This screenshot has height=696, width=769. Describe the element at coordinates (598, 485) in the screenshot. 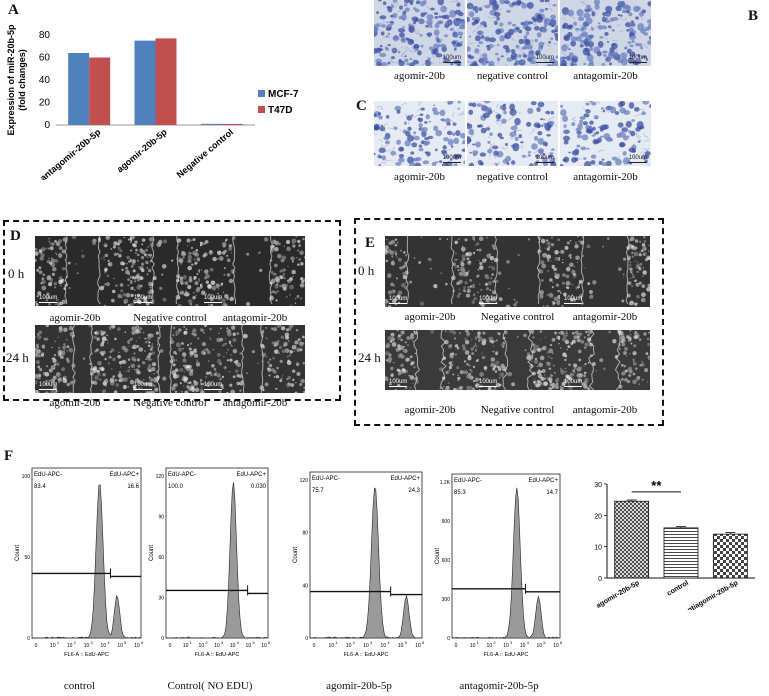

I see `chart-f-ytick: 30` at that location.